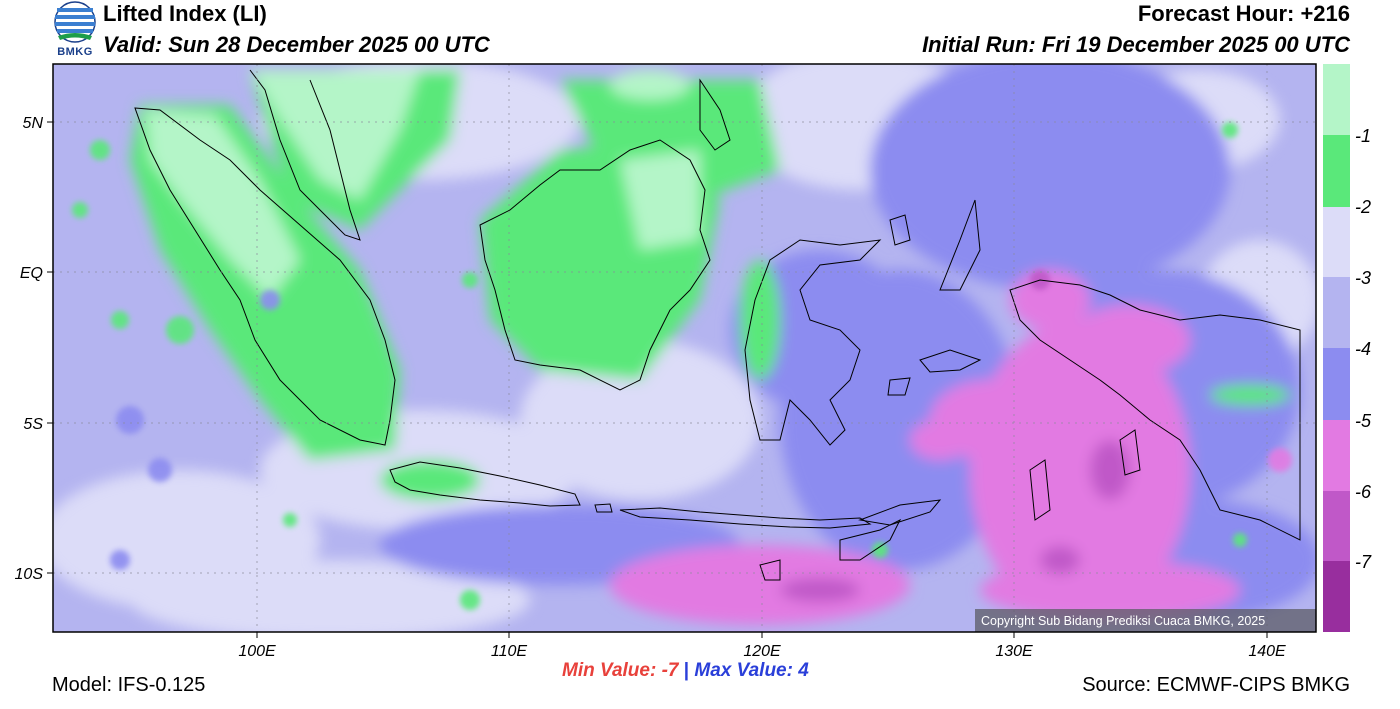  Describe the element at coordinates (33, 123) in the screenshot. I see `lat-label-5n: 5N` at that location.